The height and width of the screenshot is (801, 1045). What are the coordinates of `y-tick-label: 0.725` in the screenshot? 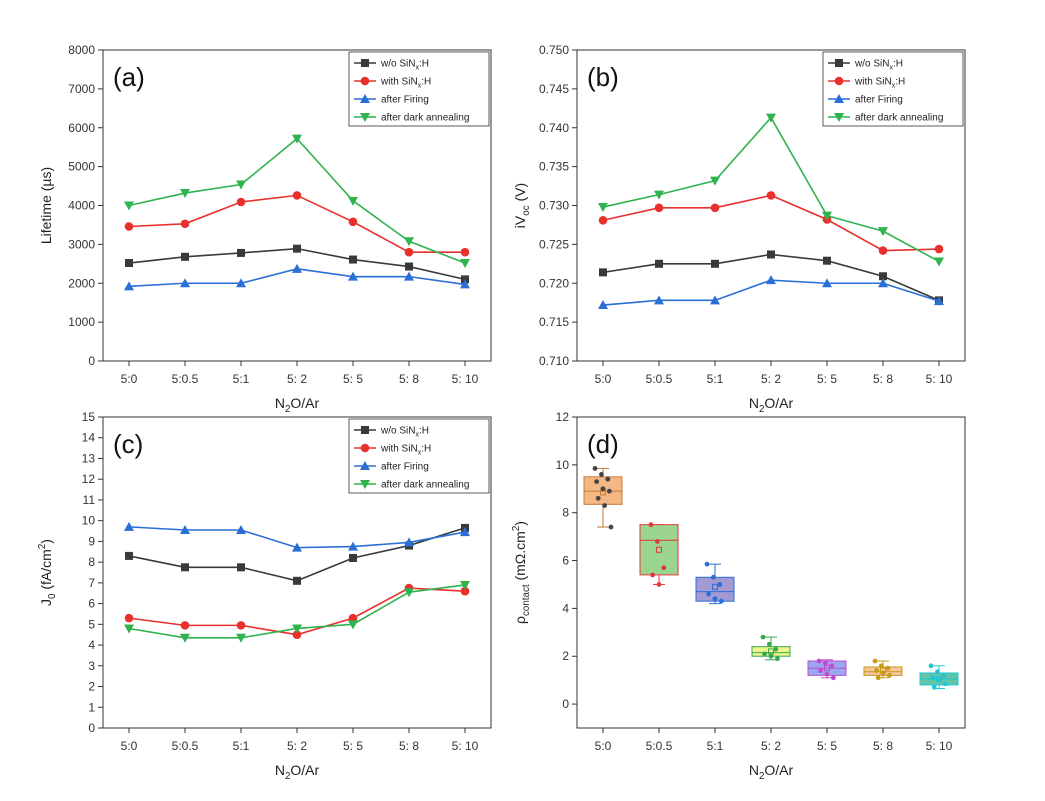 It's located at (554, 244).